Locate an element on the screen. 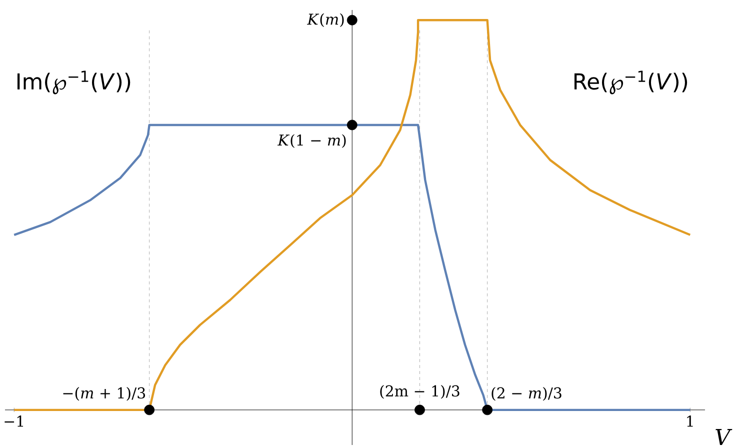  x-axis-title: V is located at coordinates (724, 437).